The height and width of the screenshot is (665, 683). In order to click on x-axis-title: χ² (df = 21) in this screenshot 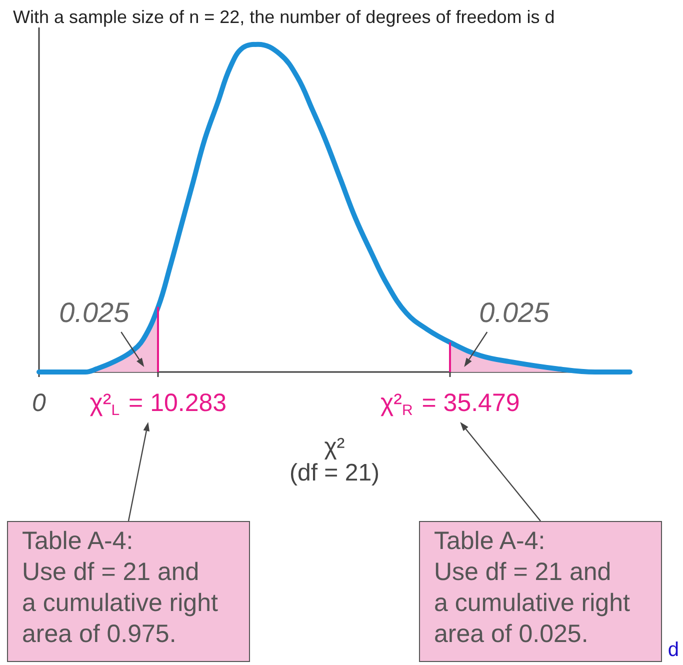, I will do `click(334, 460)`.